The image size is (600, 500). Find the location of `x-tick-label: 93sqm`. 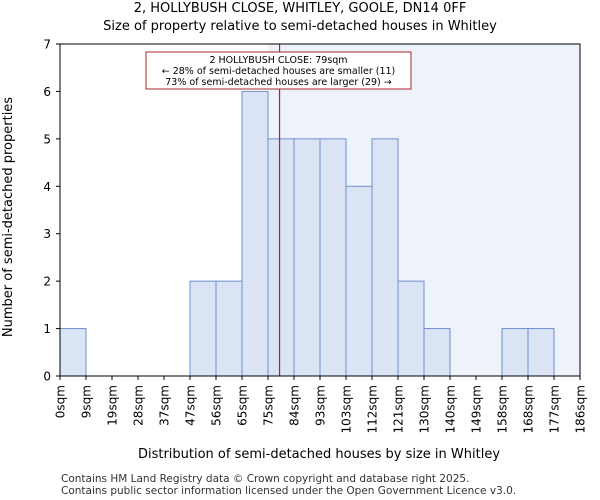

x-tick-label: 93sqm is located at coordinates (321, 405).